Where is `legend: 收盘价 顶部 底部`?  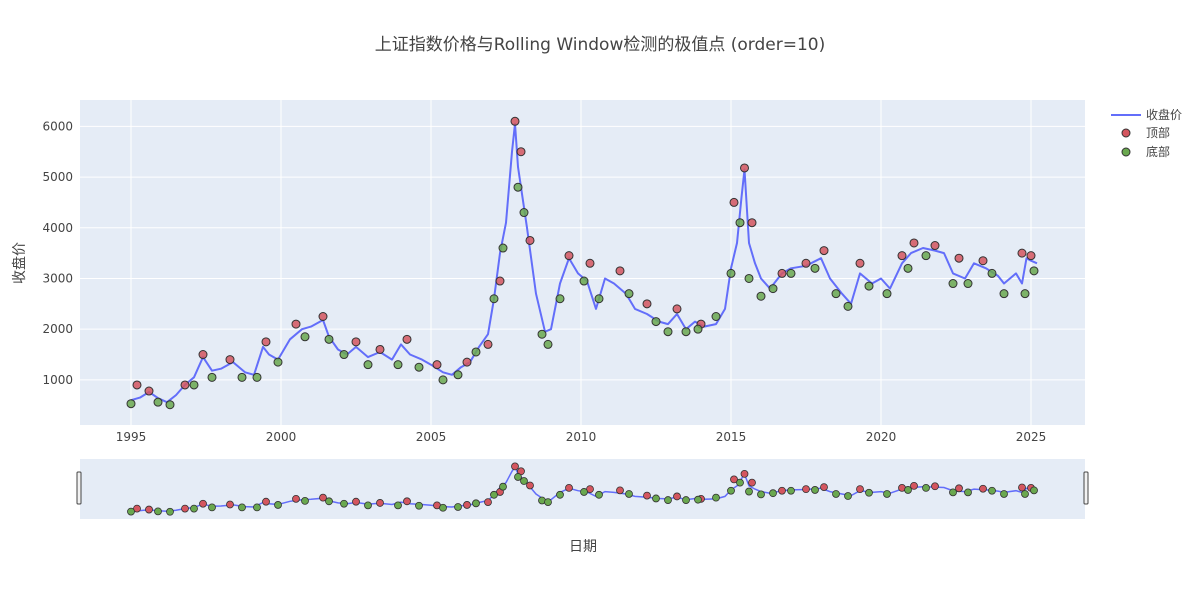
legend: 收盘价 顶部 底部 is located at coordinates (1146, 133).